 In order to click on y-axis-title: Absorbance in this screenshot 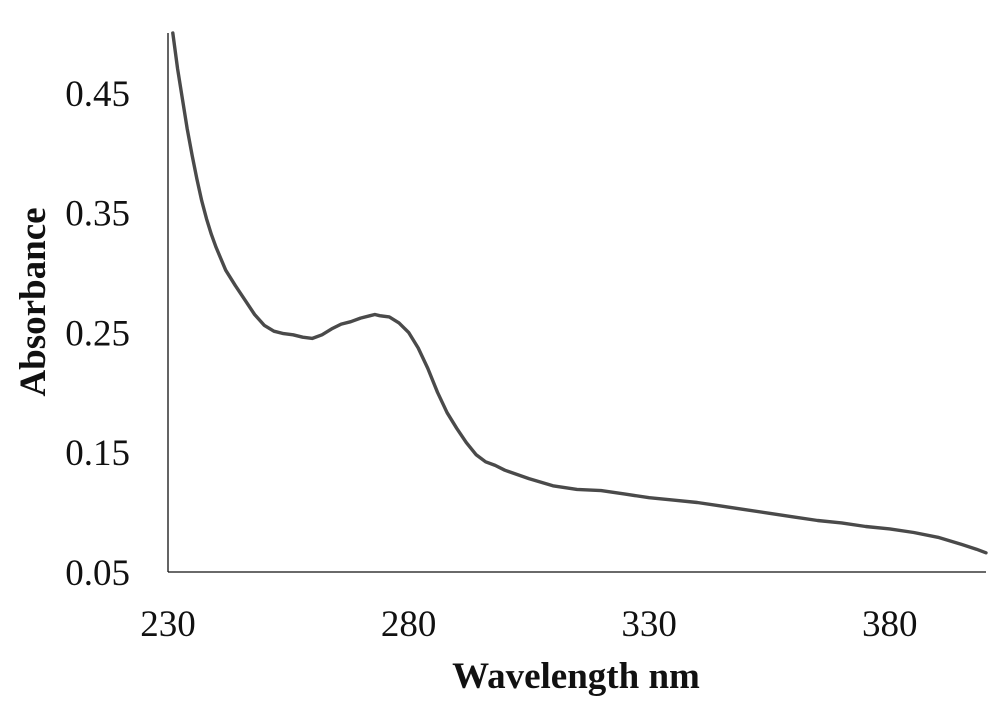, I will do `click(33, 301)`.